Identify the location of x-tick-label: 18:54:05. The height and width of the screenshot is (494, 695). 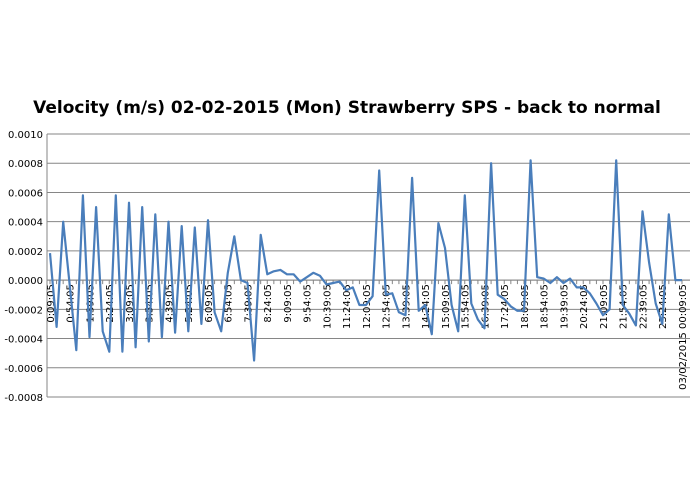
(545, 306).